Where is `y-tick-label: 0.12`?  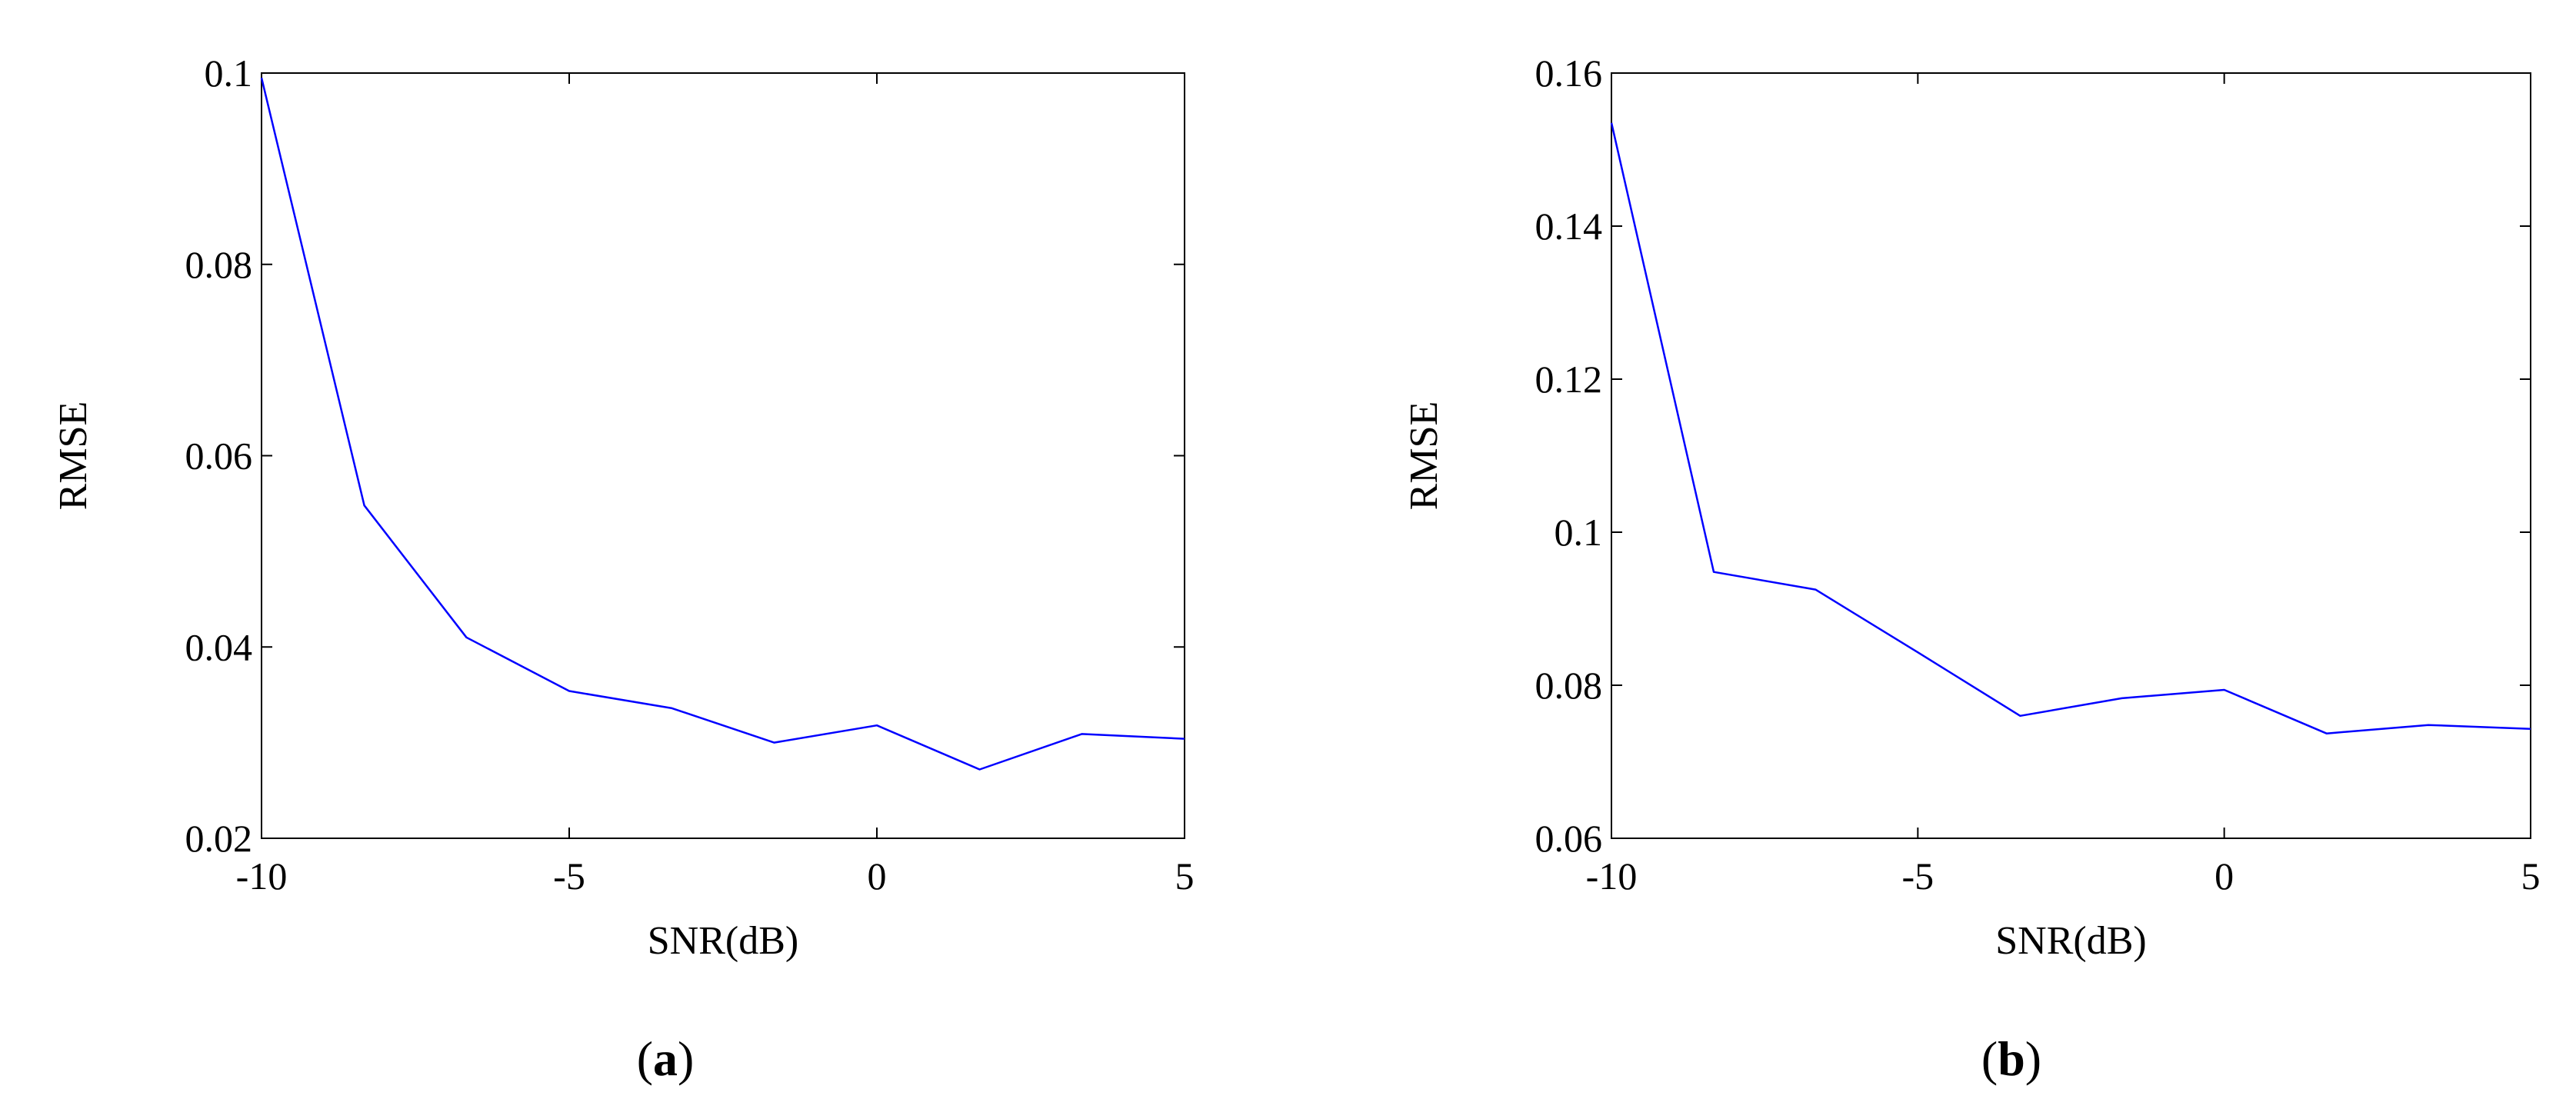
y-tick-label: 0.12 is located at coordinates (1569, 379).